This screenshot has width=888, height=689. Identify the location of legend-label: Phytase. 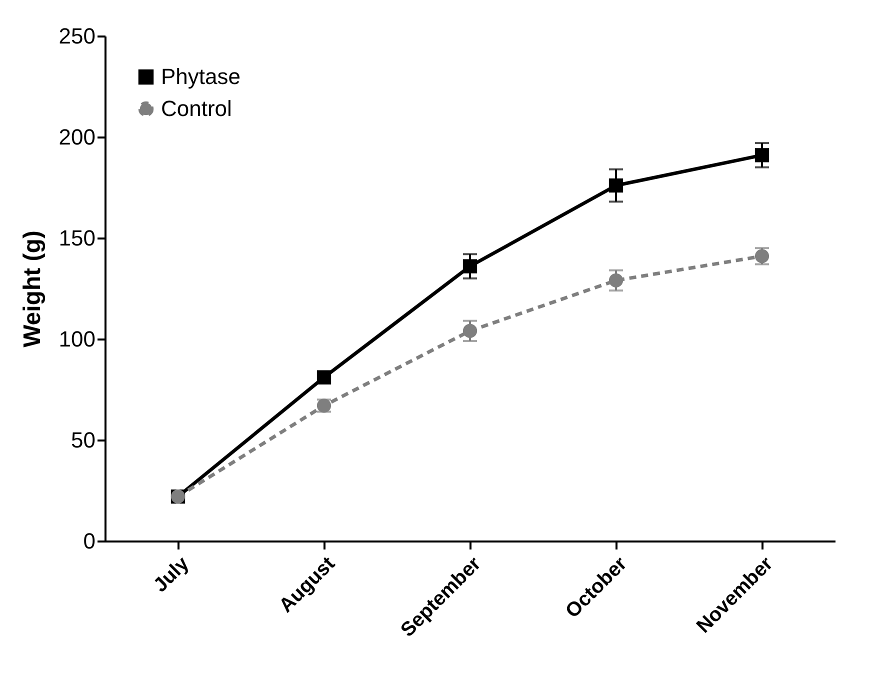
(200, 76).